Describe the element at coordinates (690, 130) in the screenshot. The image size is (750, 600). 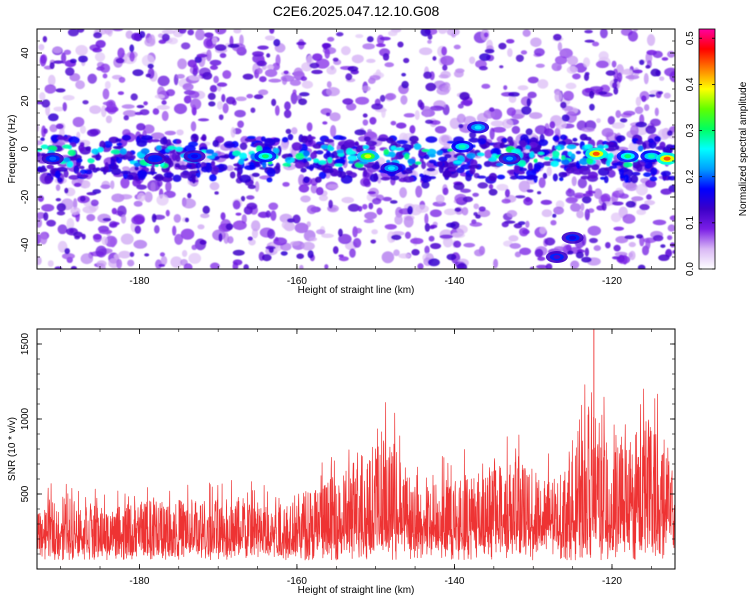
I see `colorbar-tick-label: 0.3` at that location.